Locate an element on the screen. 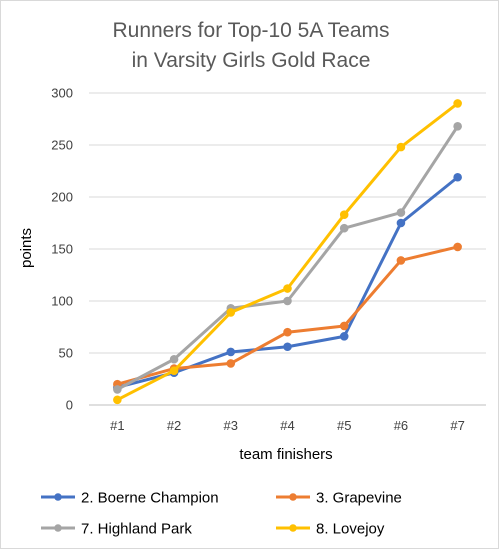 The width and height of the screenshot is (500, 551). x-axis-ticks: #1 #2 #3 #4 #5 #6 #7 is located at coordinates (287, 425).